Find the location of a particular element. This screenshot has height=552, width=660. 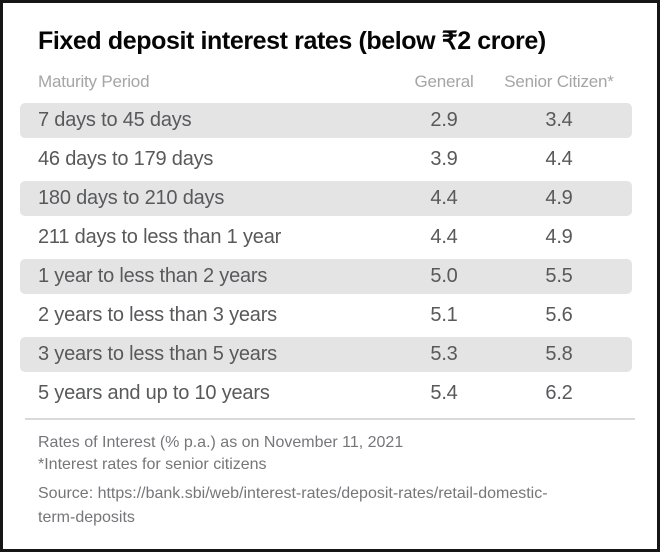

cell-general: 3.9 is located at coordinates (444, 159).